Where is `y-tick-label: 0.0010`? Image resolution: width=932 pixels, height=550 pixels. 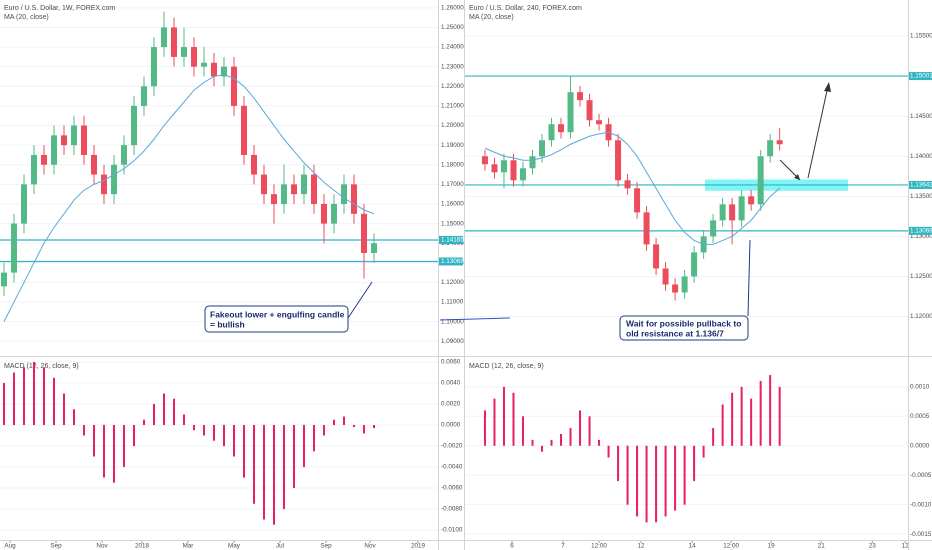 y-tick-label: 0.0010 is located at coordinates (920, 387).